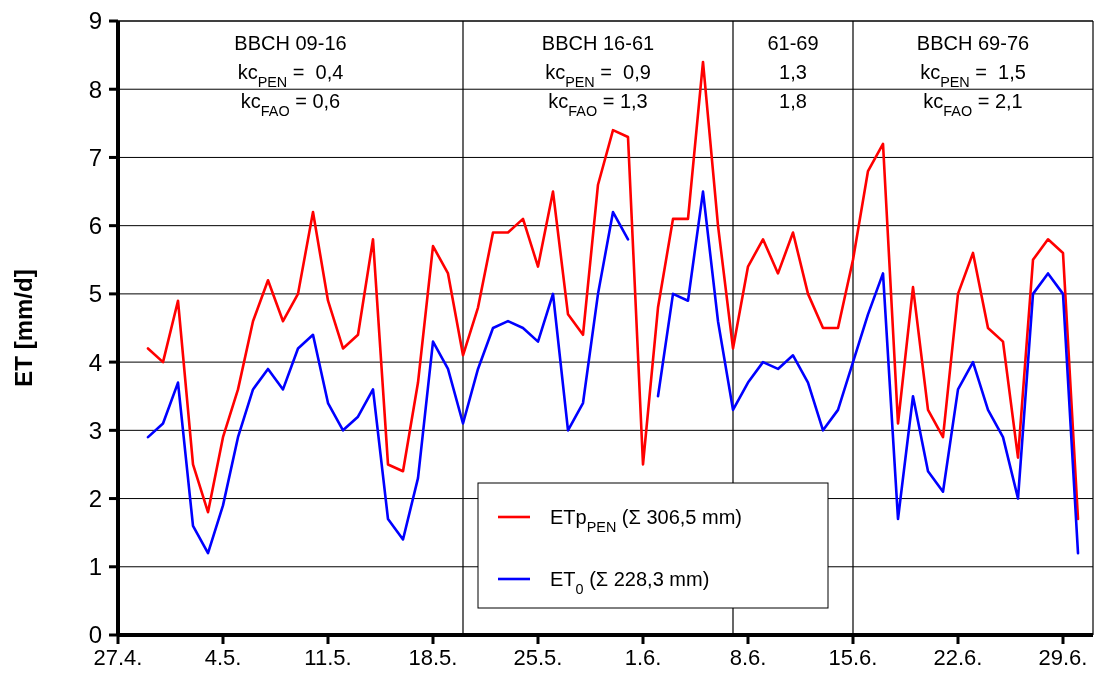  What do you see at coordinates (853, 657) in the screenshot?
I see `x-tick-label: 15.6.` at bounding box center [853, 657].